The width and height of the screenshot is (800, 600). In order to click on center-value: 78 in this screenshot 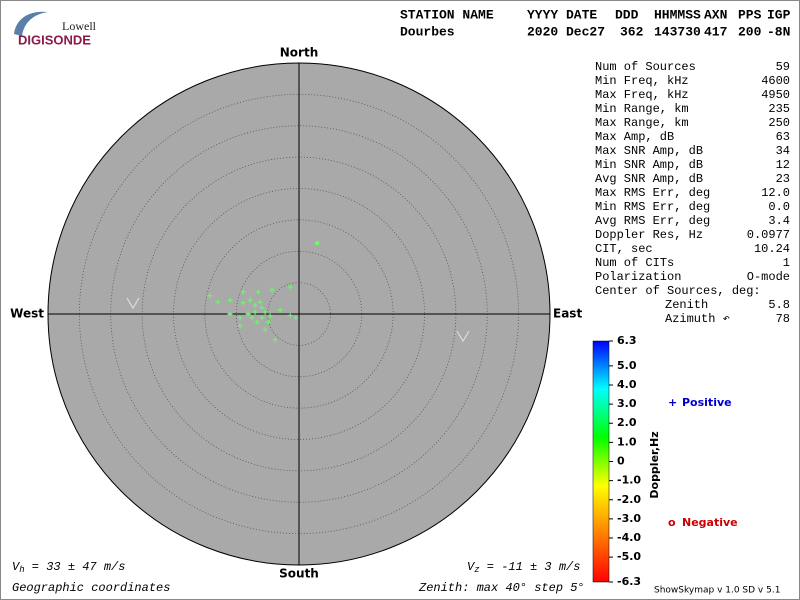, I will do `click(783, 319)`.